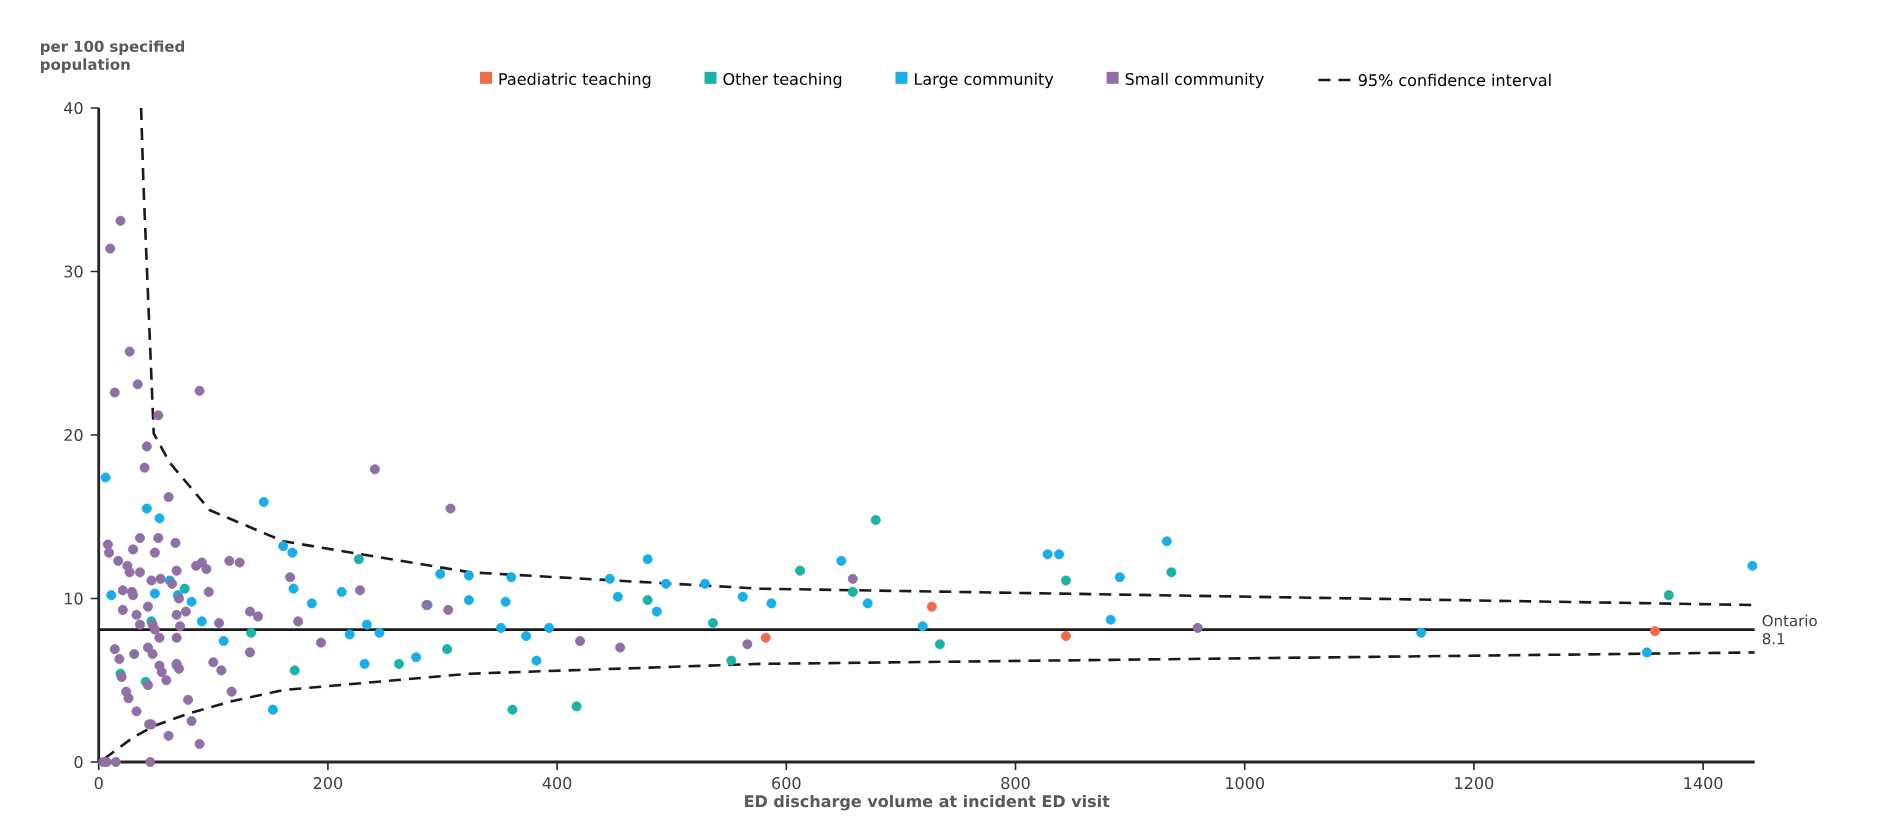  Describe the element at coordinates (786, 783) in the screenshot. I see `x-tick-label: 600` at that location.